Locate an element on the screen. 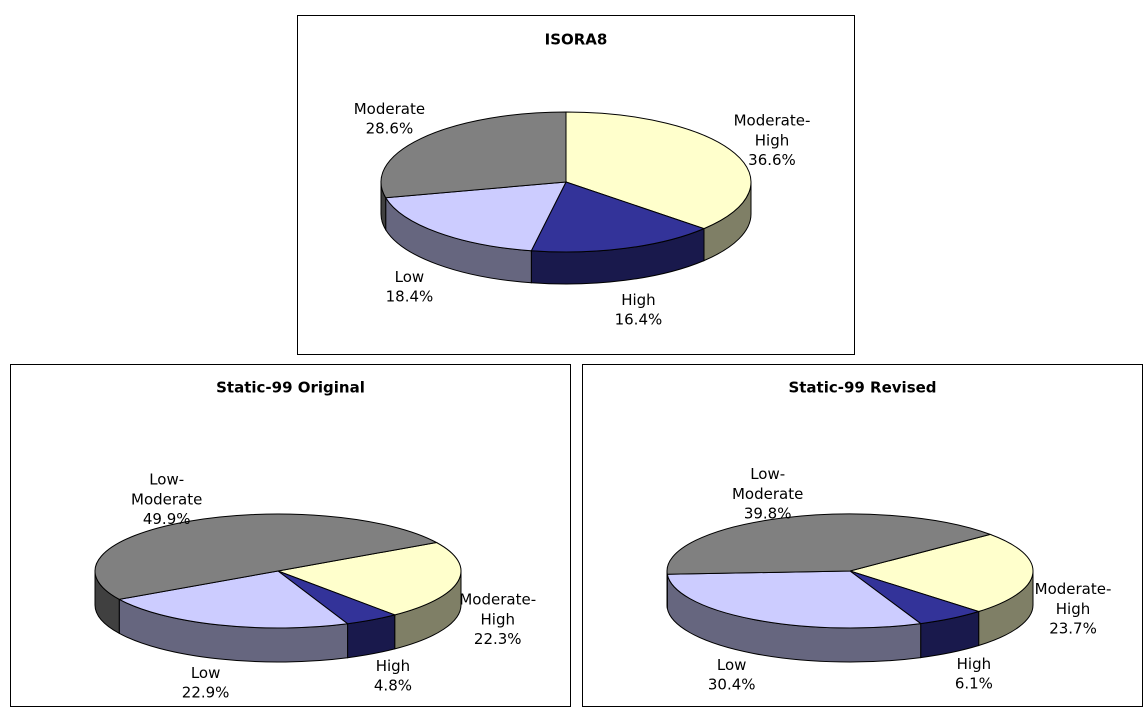  chart-title: Static-99 Revised is located at coordinates (862, 388).